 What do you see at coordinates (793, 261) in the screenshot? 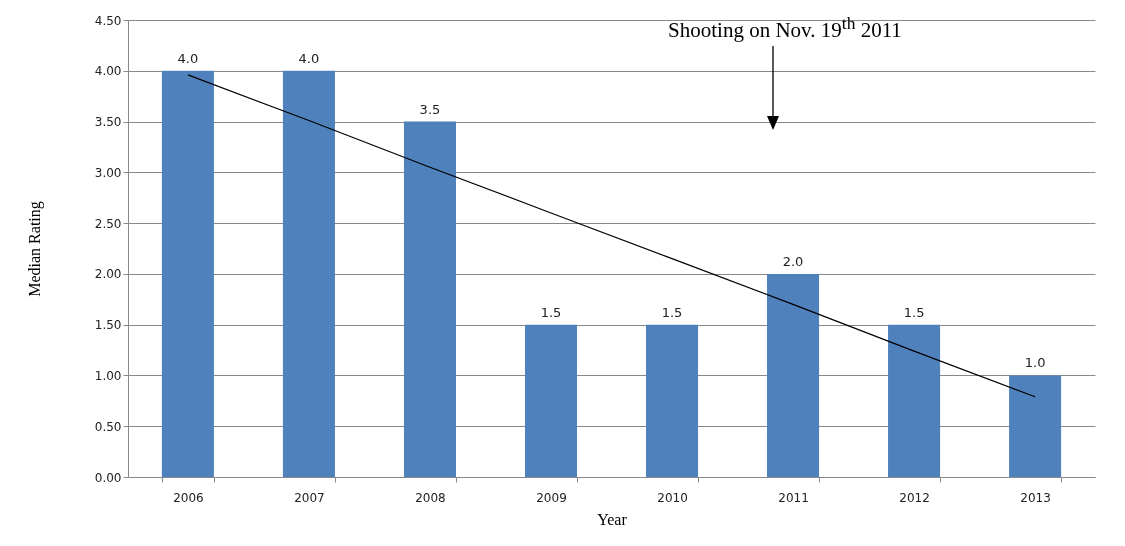
I see `data-label: 2.0` at bounding box center [793, 261].